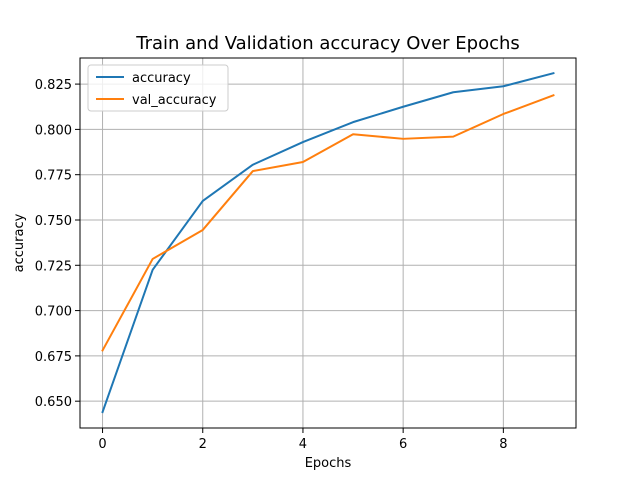 The height and width of the screenshot is (480, 640). I want to click on y-axis: 0.650 0.675 0.700 0.725 0.750 0.775 0.800 0.825, so click(57, 244).